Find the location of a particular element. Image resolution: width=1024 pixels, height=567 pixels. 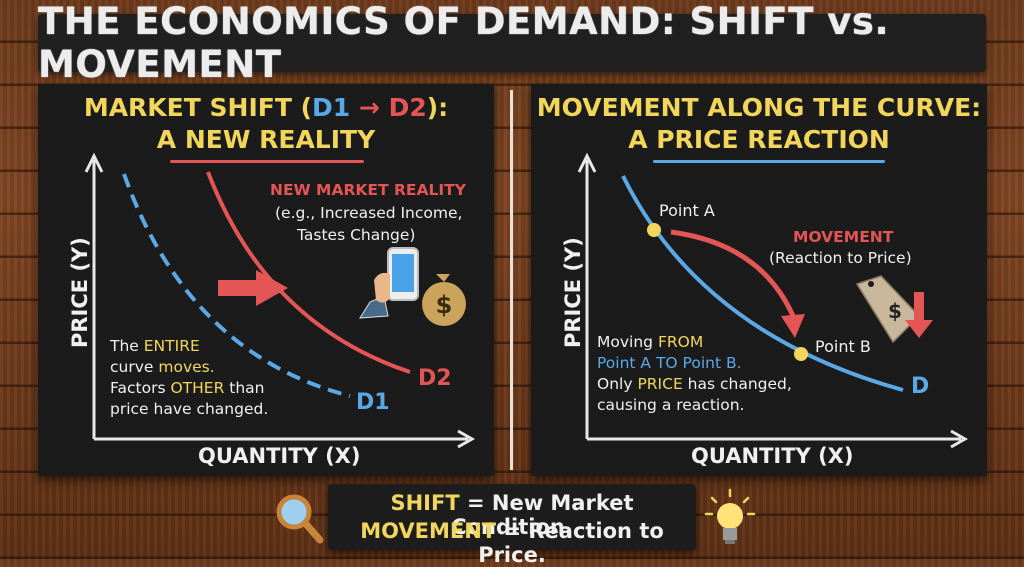

shift-y-axis-arrowhead is located at coordinates (94, 162).